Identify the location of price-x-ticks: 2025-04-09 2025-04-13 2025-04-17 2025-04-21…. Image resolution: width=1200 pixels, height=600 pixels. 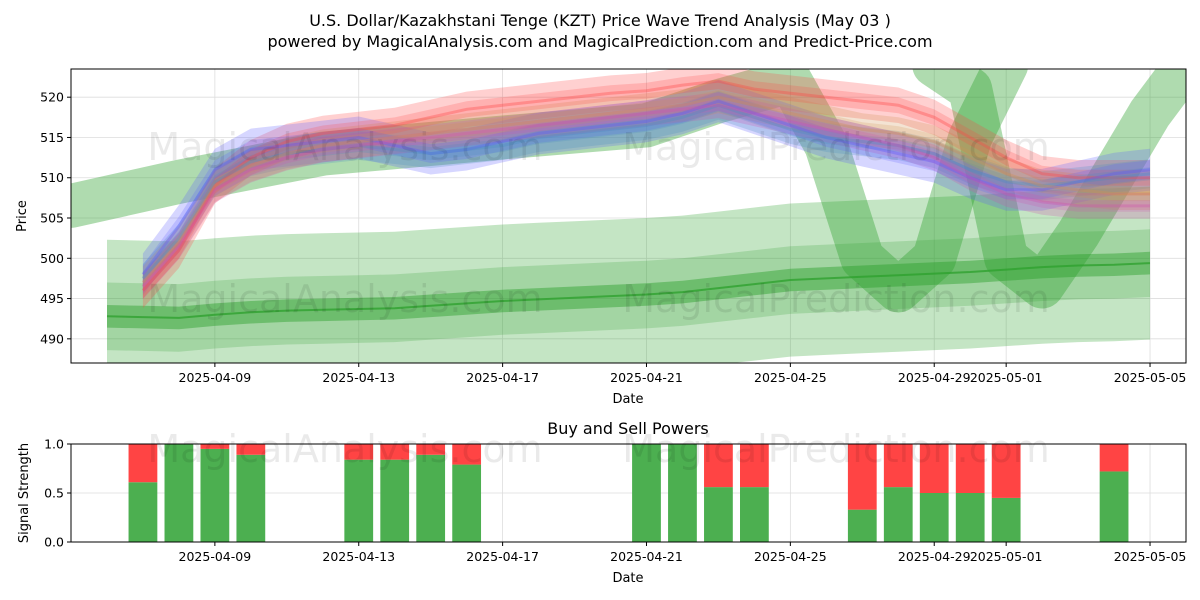
(683, 374).